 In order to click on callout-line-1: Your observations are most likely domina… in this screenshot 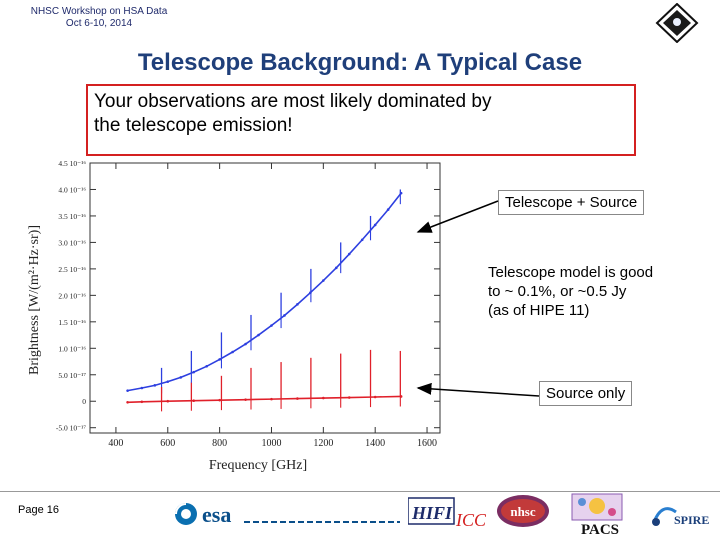, I will do `click(293, 101)`.